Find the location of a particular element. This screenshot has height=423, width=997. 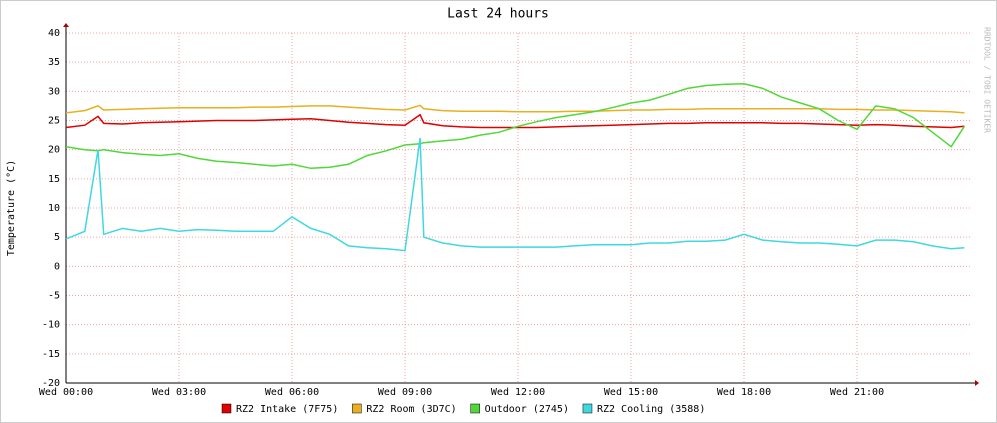

y-tick-label: -15 is located at coordinates (51, 354).